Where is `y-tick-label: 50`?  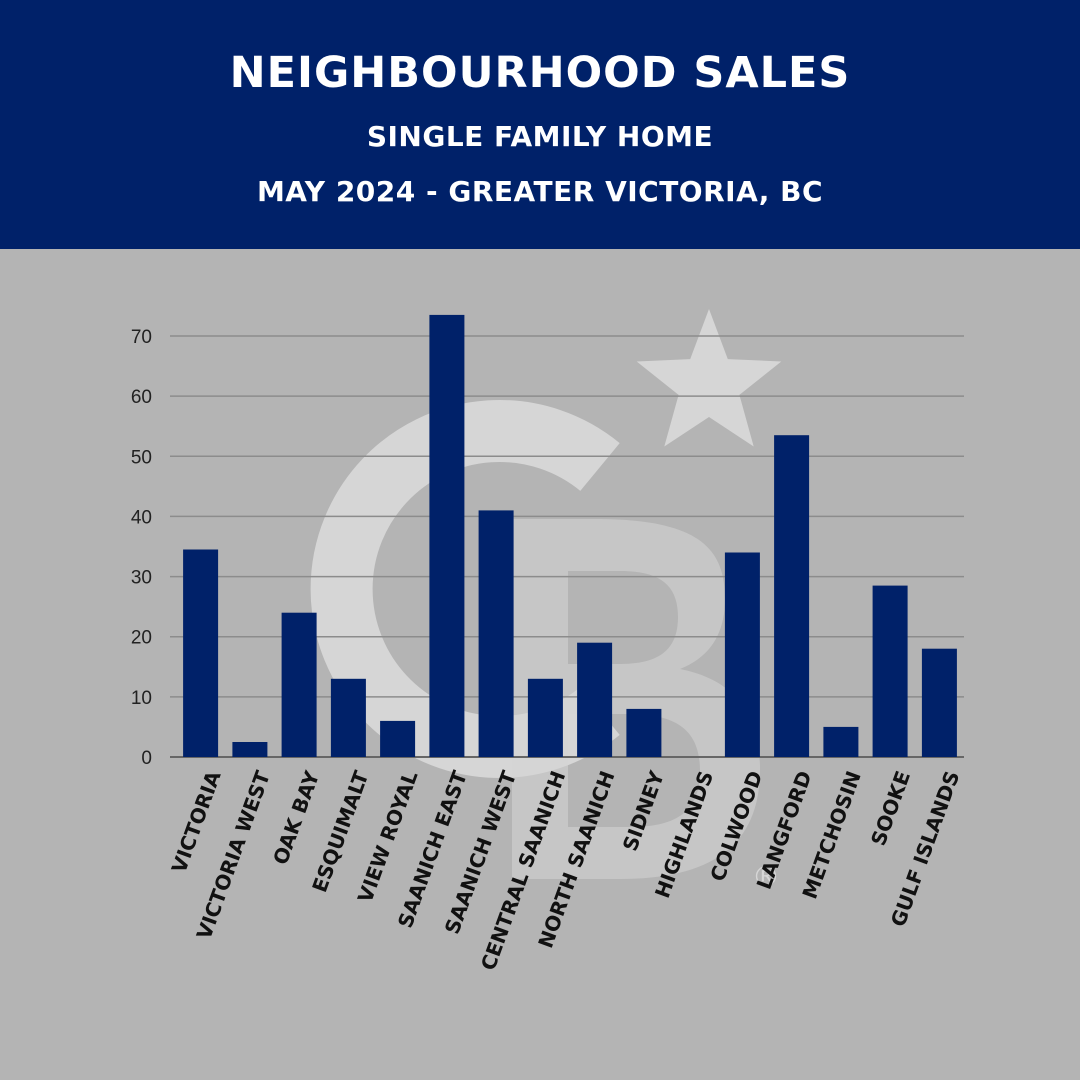
y-tick-label: 50 is located at coordinates (141, 457).